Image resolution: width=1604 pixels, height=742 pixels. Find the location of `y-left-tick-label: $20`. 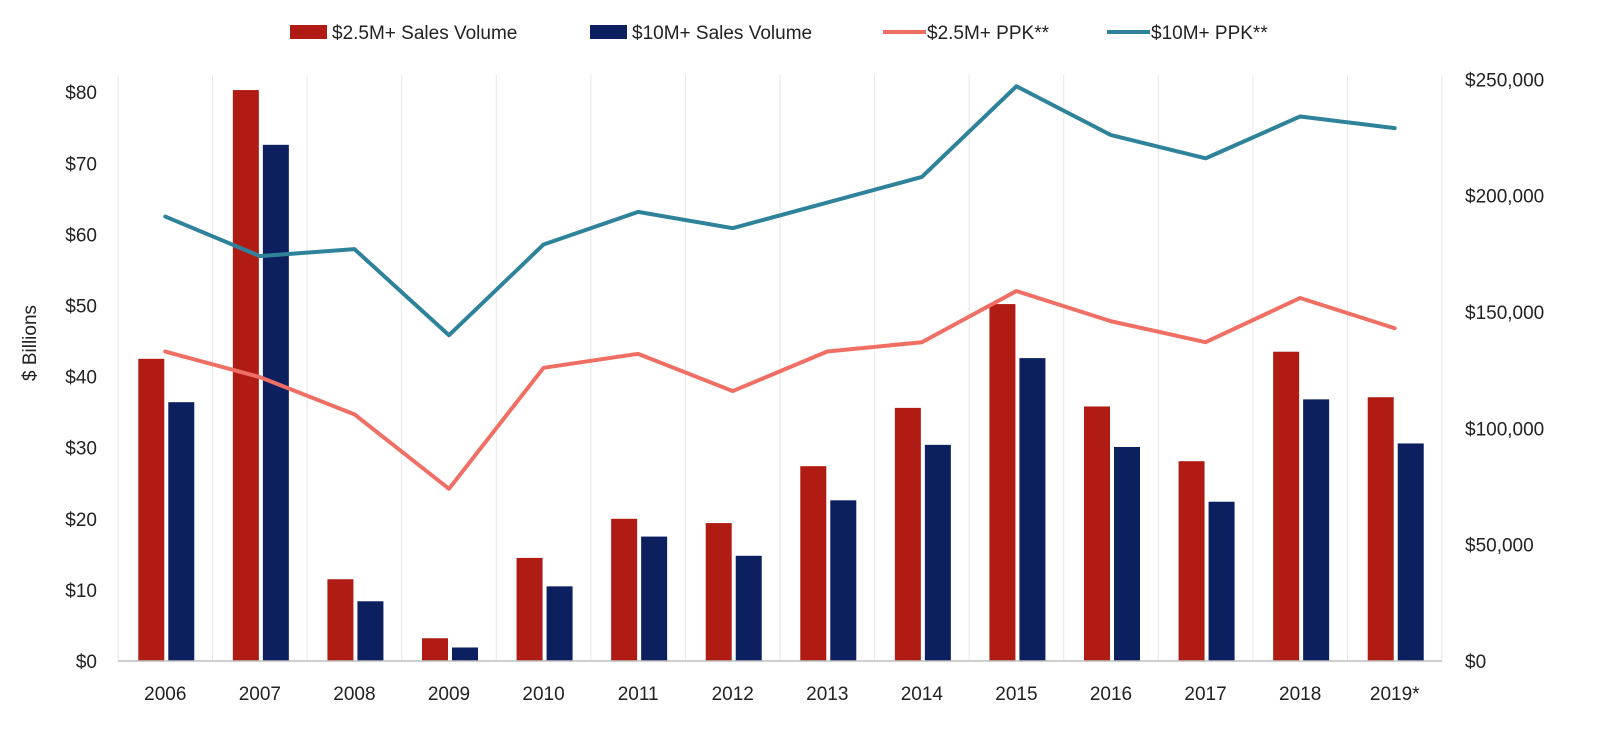

y-left-tick-label: $20 is located at coordinates (81, 520).